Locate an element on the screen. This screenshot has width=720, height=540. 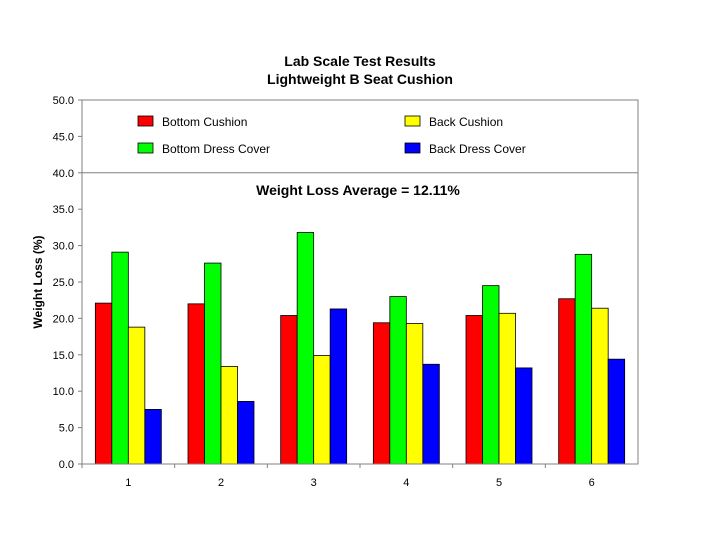
x-tick-label: 4 is located at coordinates (406, 483).